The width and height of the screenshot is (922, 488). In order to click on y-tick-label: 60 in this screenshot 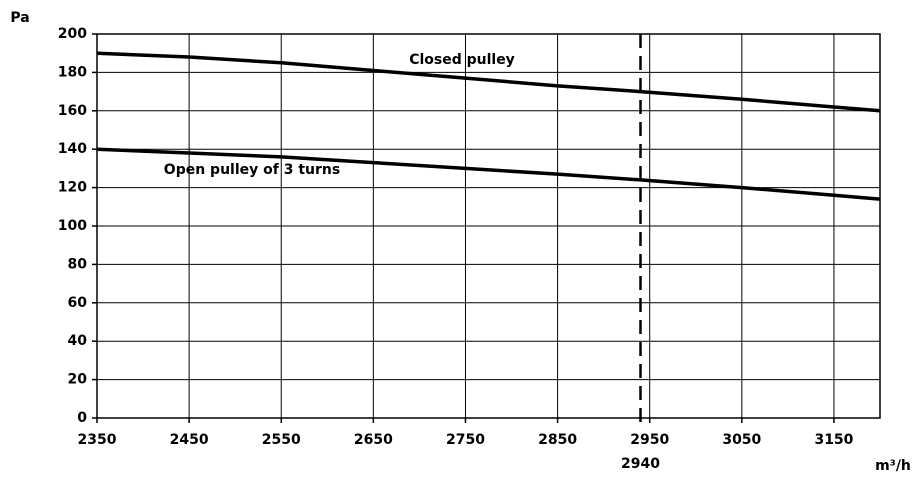, I will do `click(78, 303)`.